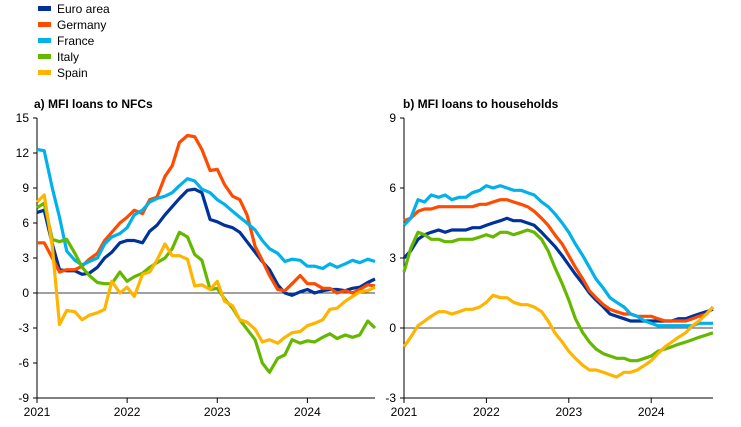 This screenshot has height=427, width=741. What do you see at coordinates (390, 398) in the screenshot?
I see `y-tick-label-b: -3` at bounding box center [390, 398].